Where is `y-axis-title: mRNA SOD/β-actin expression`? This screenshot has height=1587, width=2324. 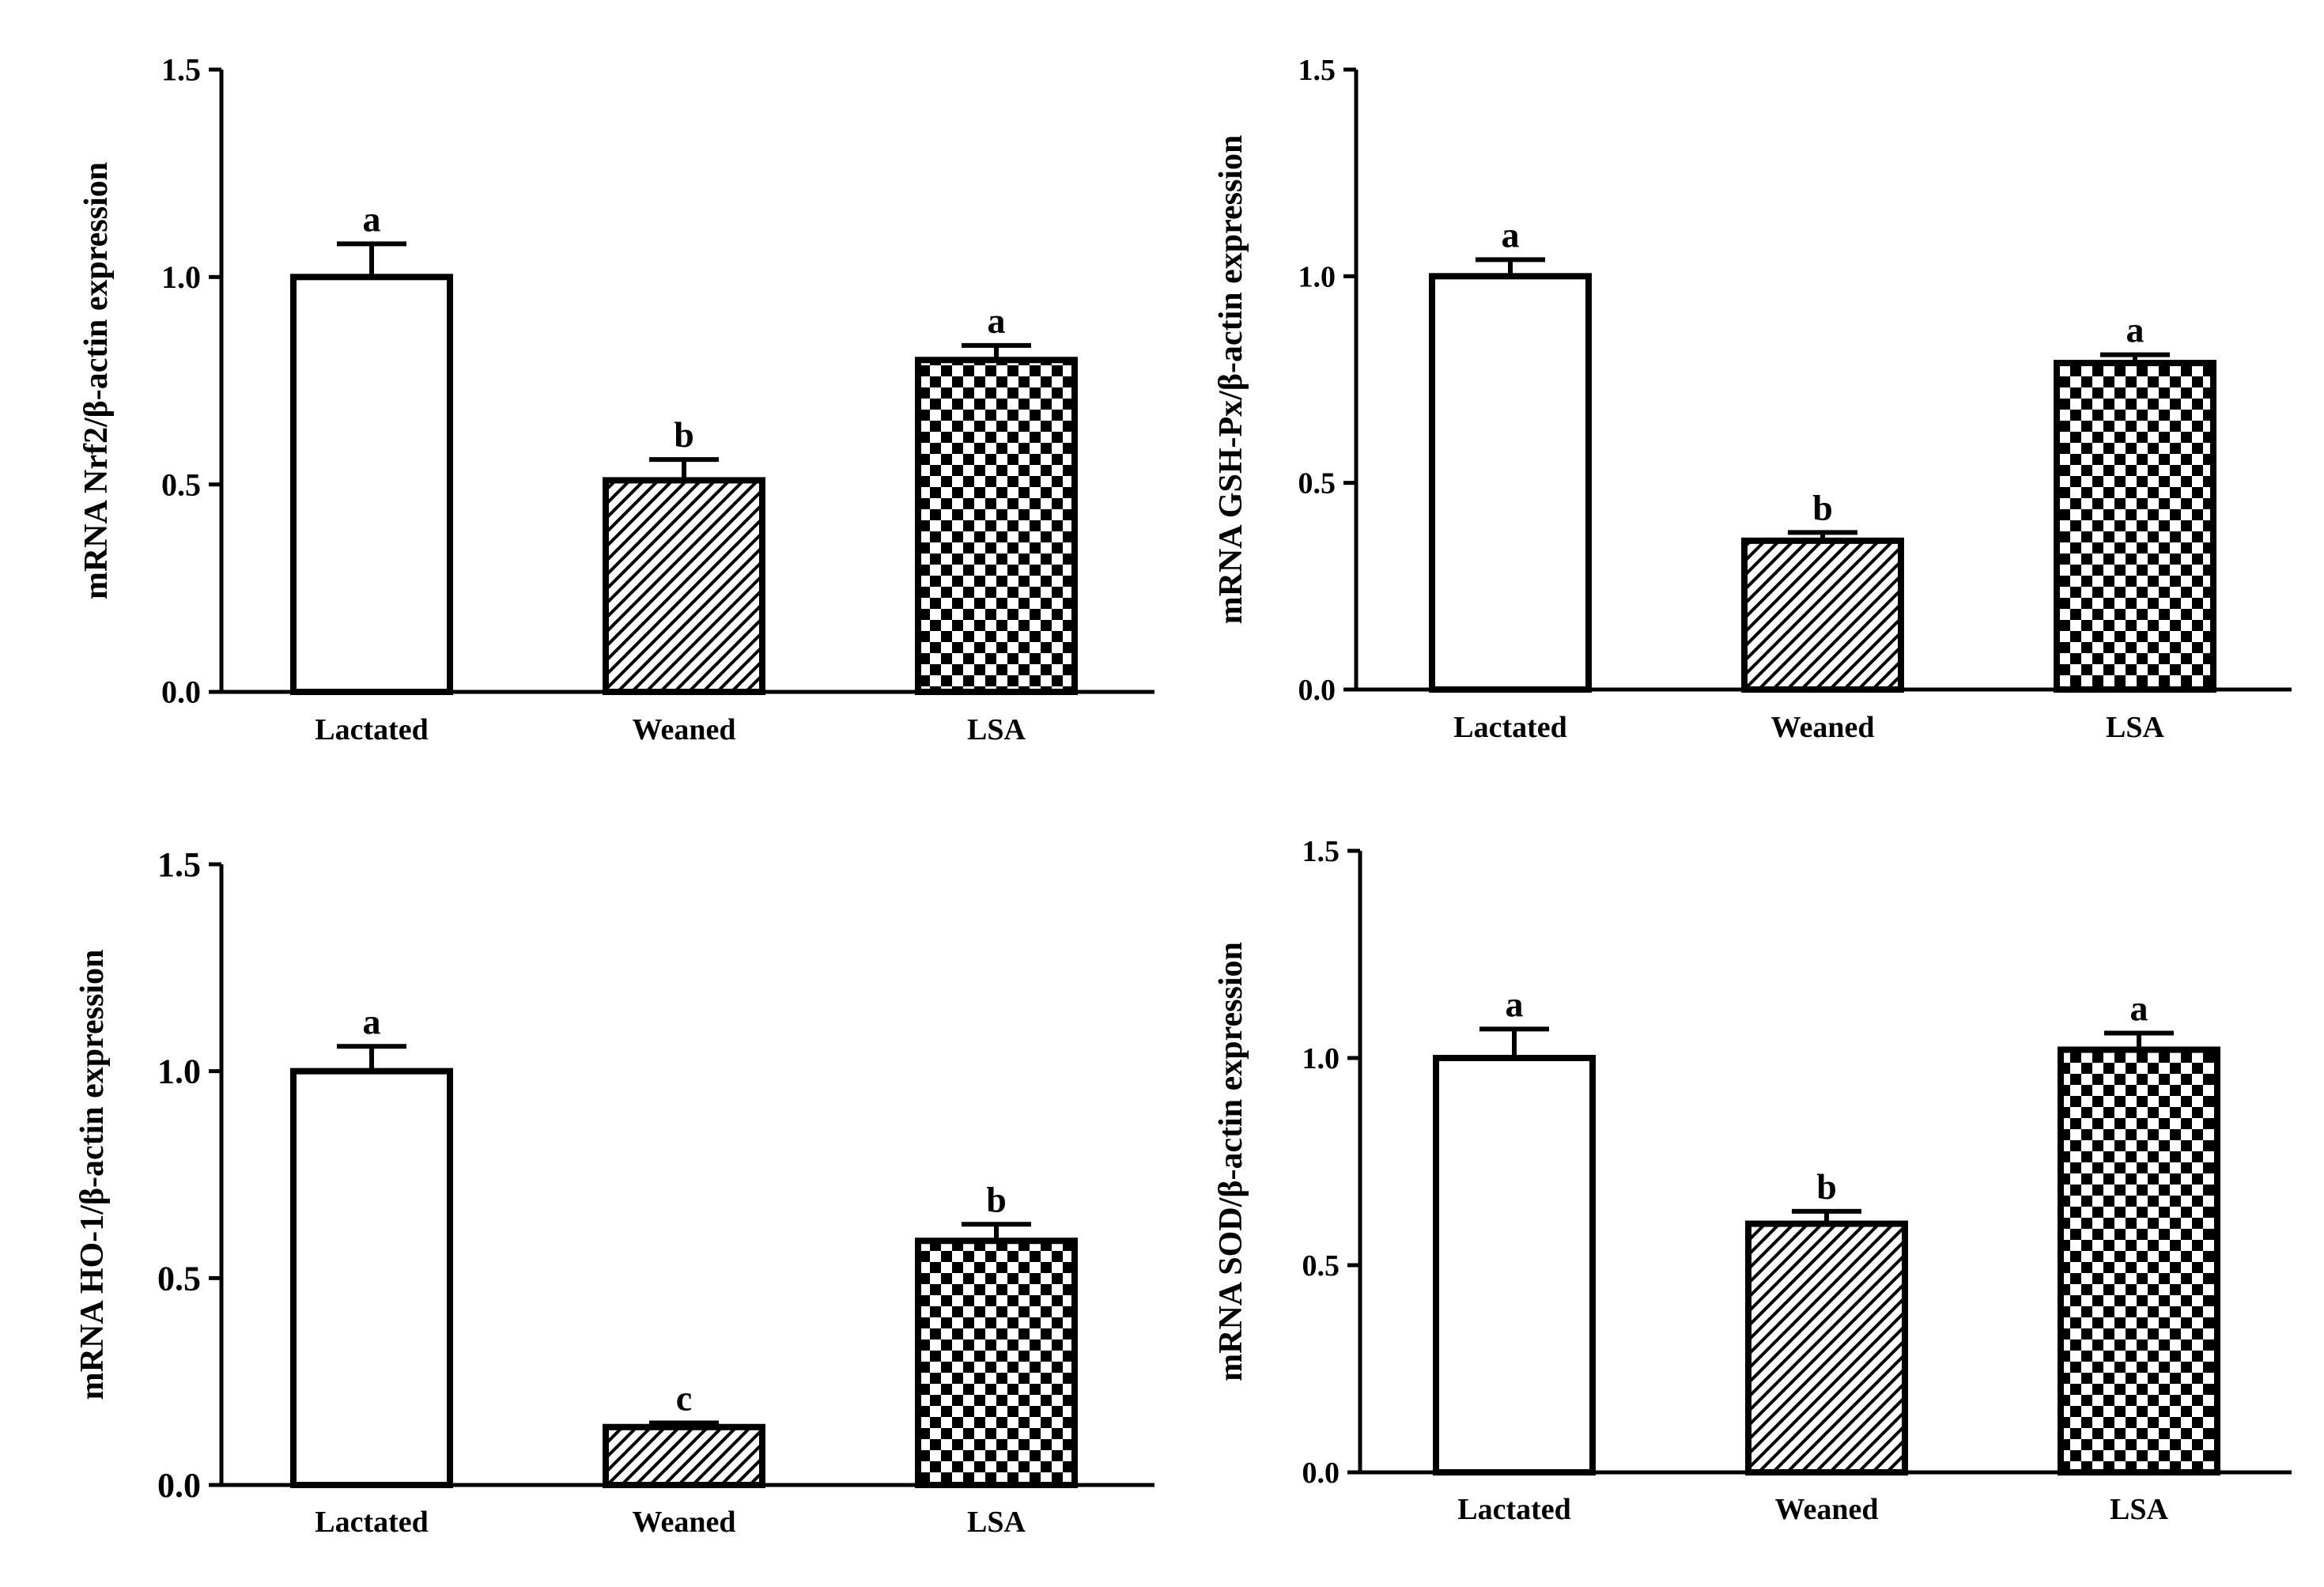
y-axis-title: mRNA SOD/β-actin expression is located at coordinates (1231, 1162).